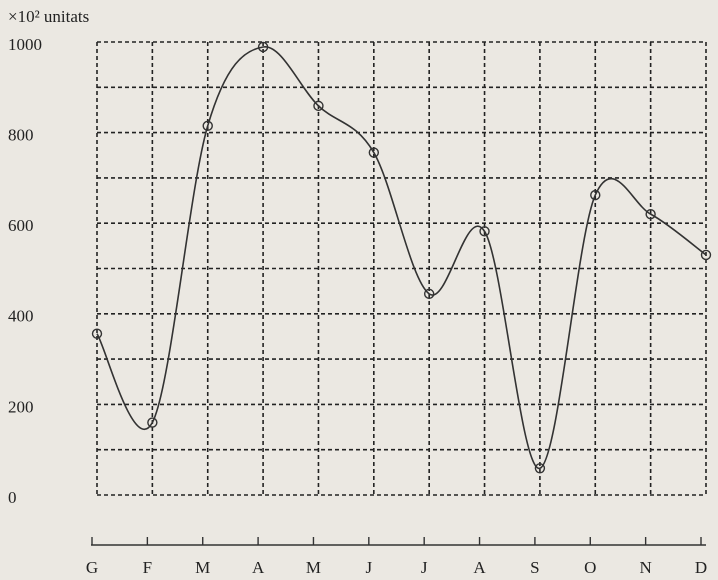 This screenshot has width=718, height=580. What do you see at coordinates (21, 225) in the screenshot?
I see `y-tick-label: 600` at bounding box center [21, 225].